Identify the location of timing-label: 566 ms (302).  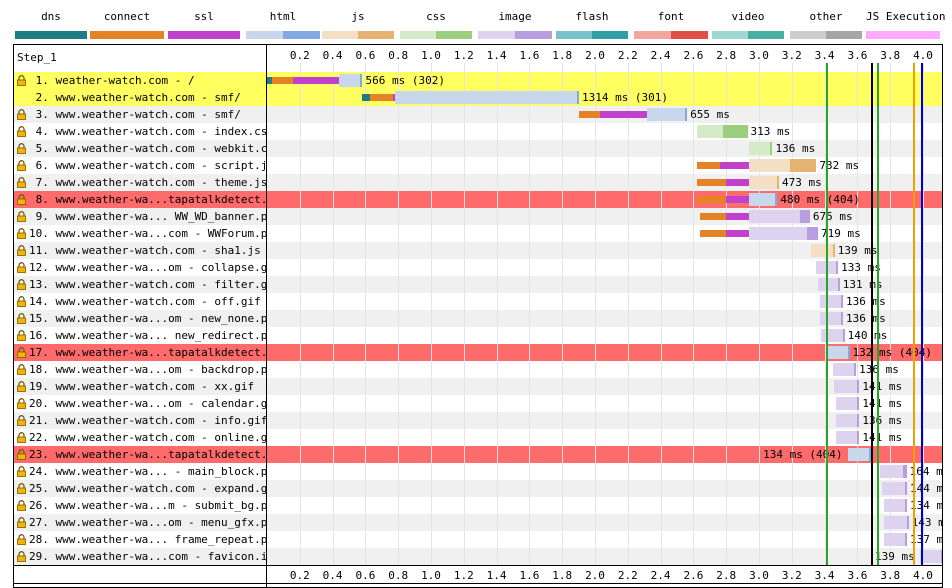
(405, 80).